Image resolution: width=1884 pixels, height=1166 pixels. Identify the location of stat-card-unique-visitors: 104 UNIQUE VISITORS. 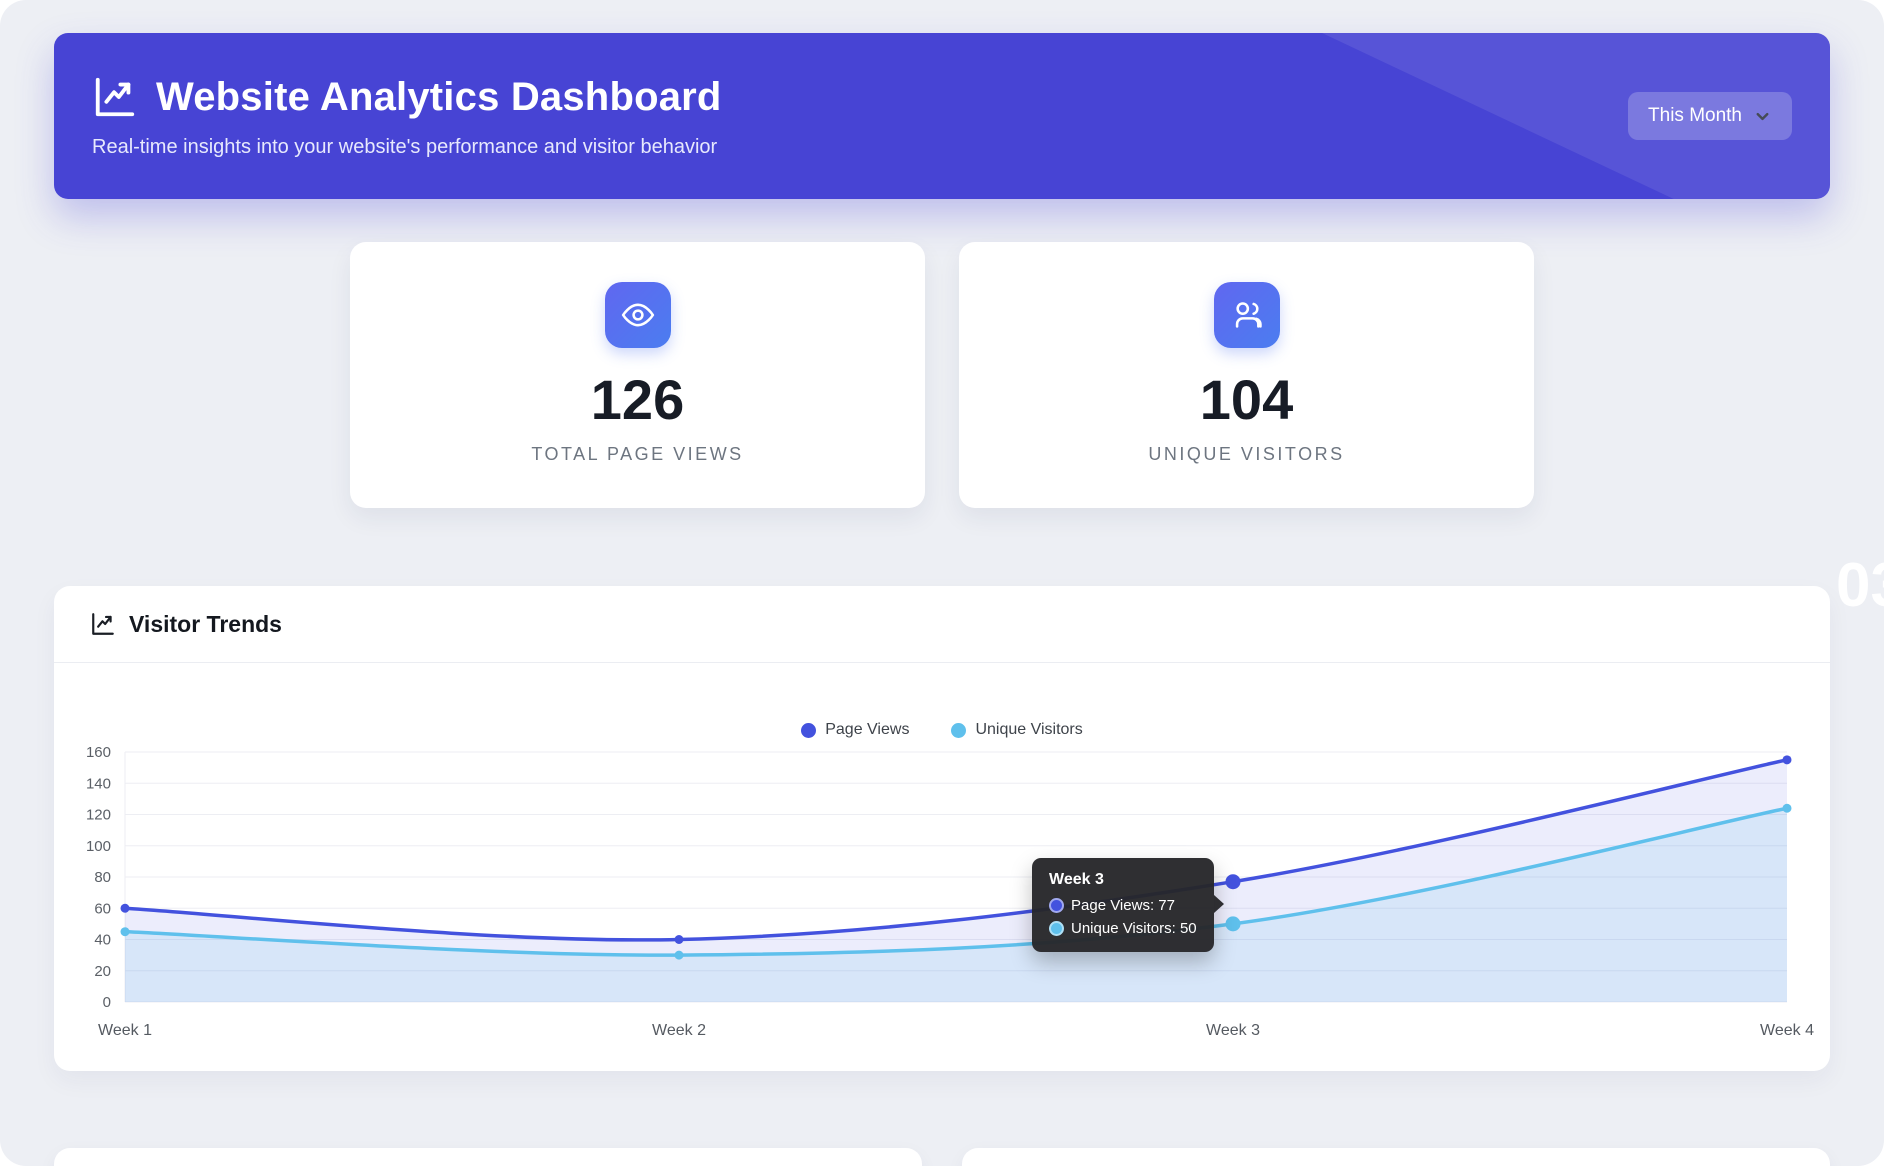
(1246, 375).